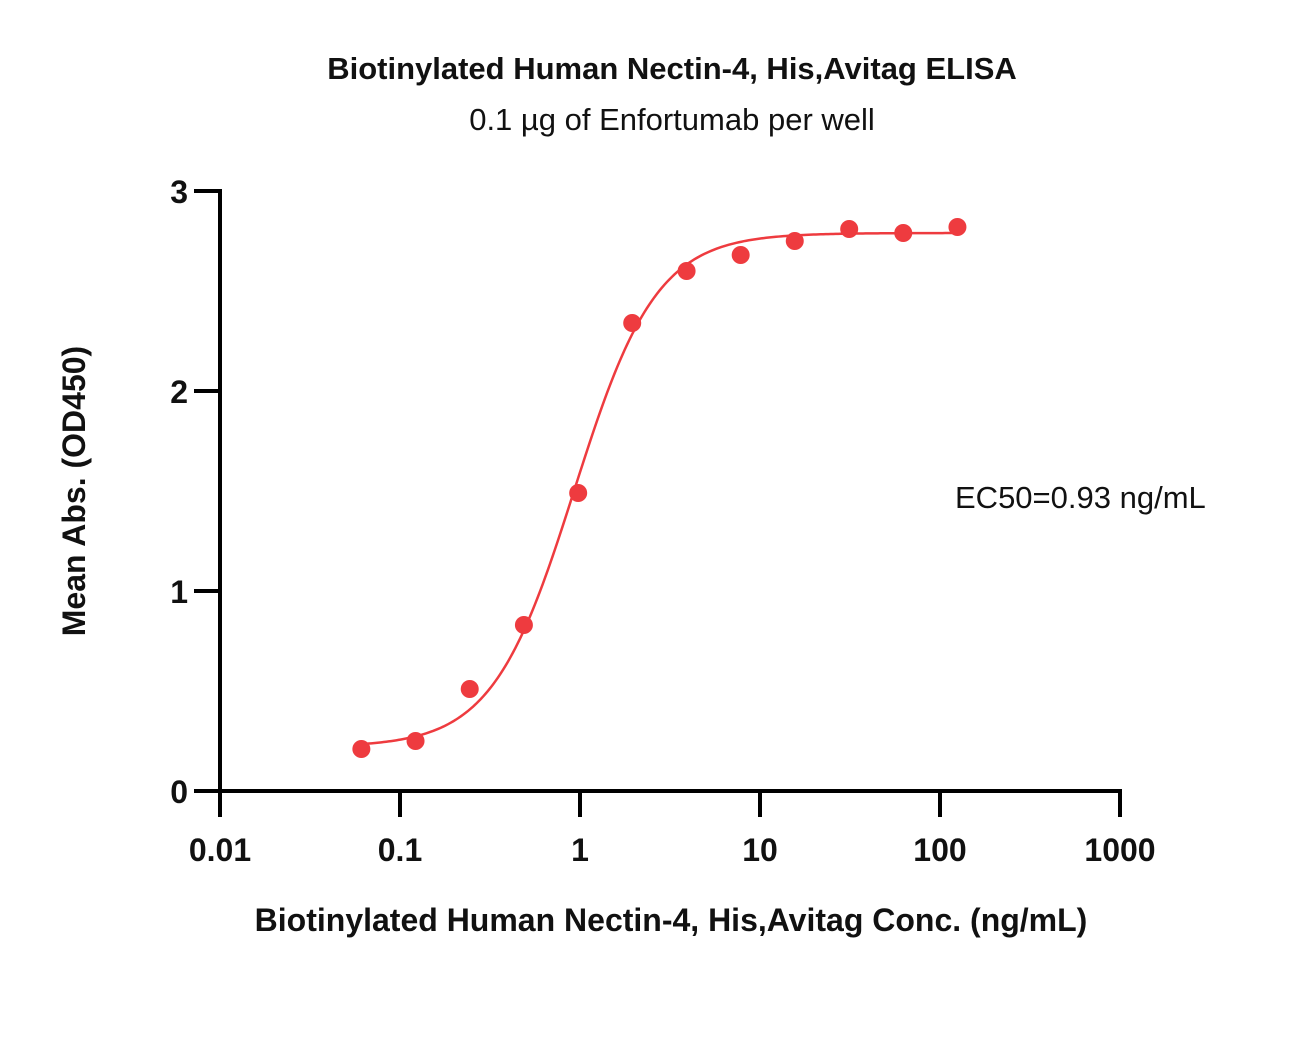 The height and width of the screenshot is (1038, 1295). Describe the element at coordinates (179, 792) in the screenshot. I see `y-tick-label: 0` at that location.